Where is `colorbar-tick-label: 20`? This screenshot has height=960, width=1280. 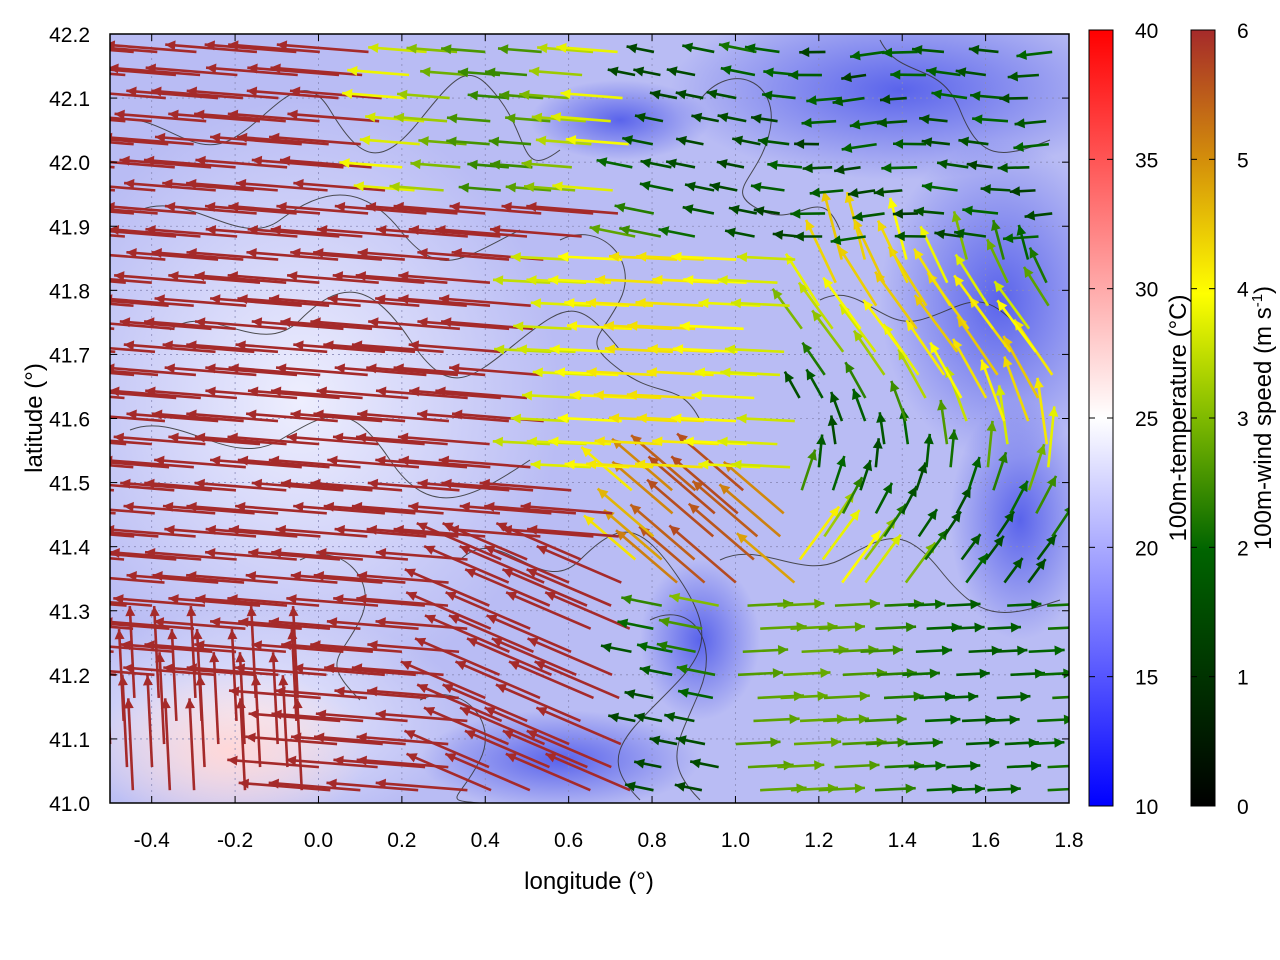
colorbar-tick-label: 20 is located at coordinates (1146, 548).